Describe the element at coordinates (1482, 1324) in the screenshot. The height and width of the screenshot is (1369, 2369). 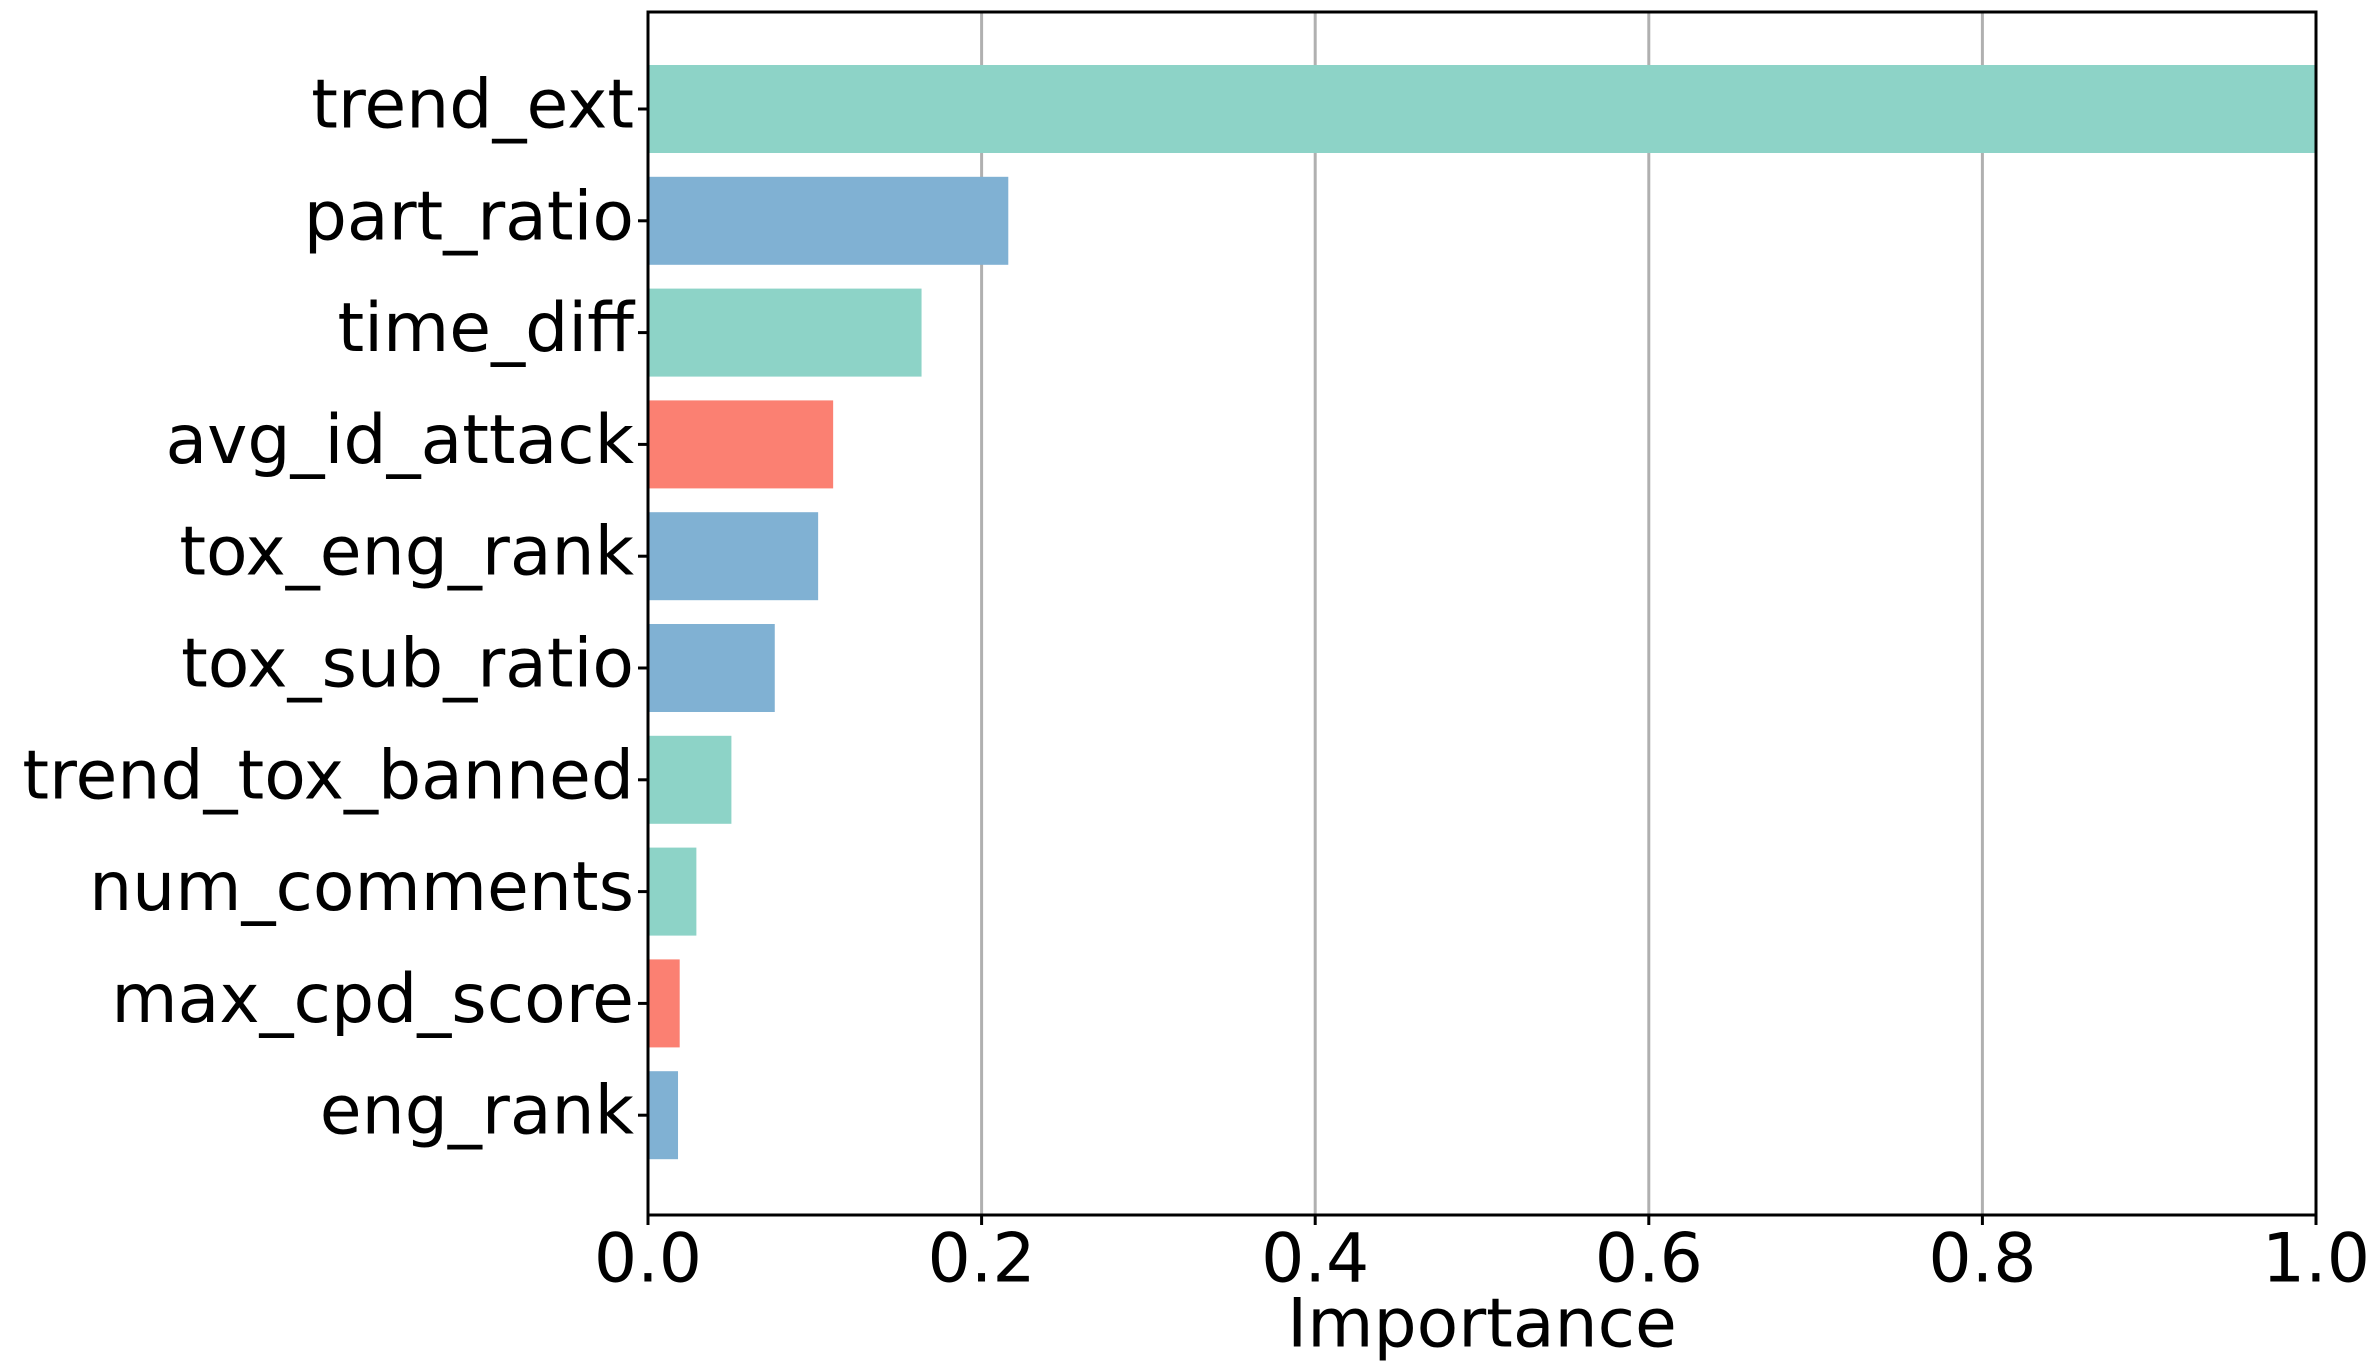
I see `x-axis-label: Importance` at that location.